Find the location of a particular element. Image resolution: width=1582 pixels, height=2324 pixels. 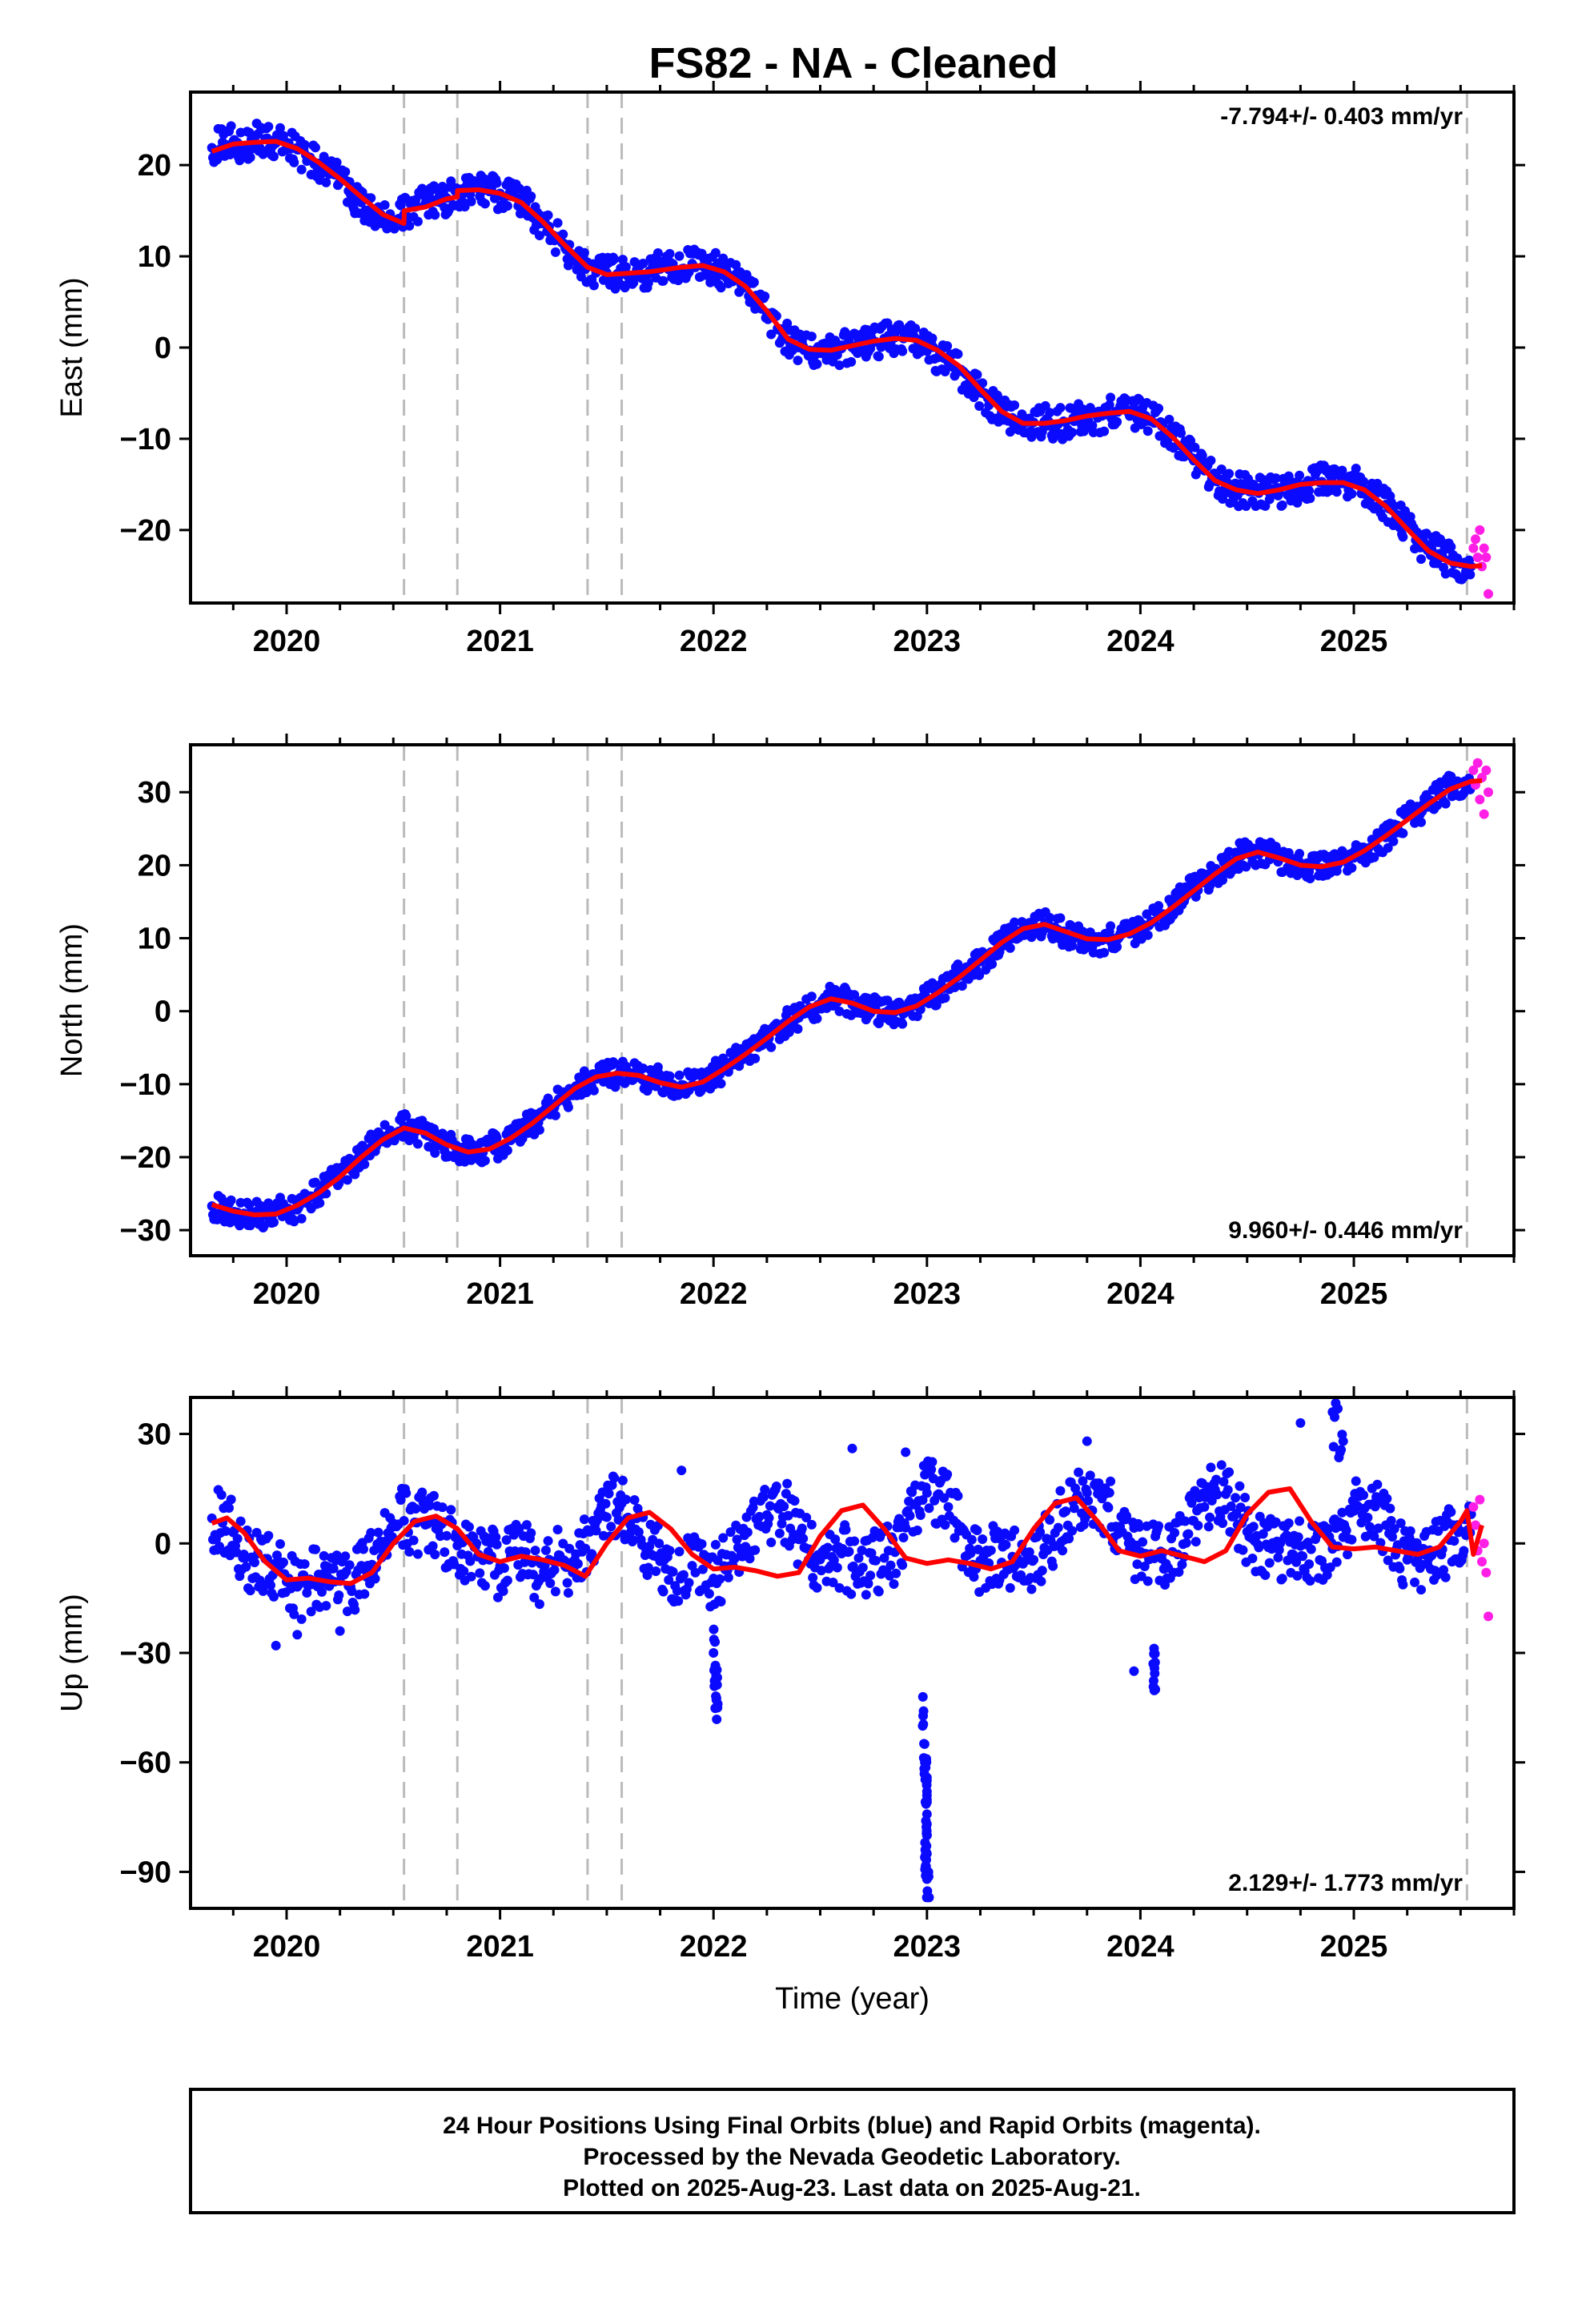

footer-frame is located at coordinates (852, 2151).